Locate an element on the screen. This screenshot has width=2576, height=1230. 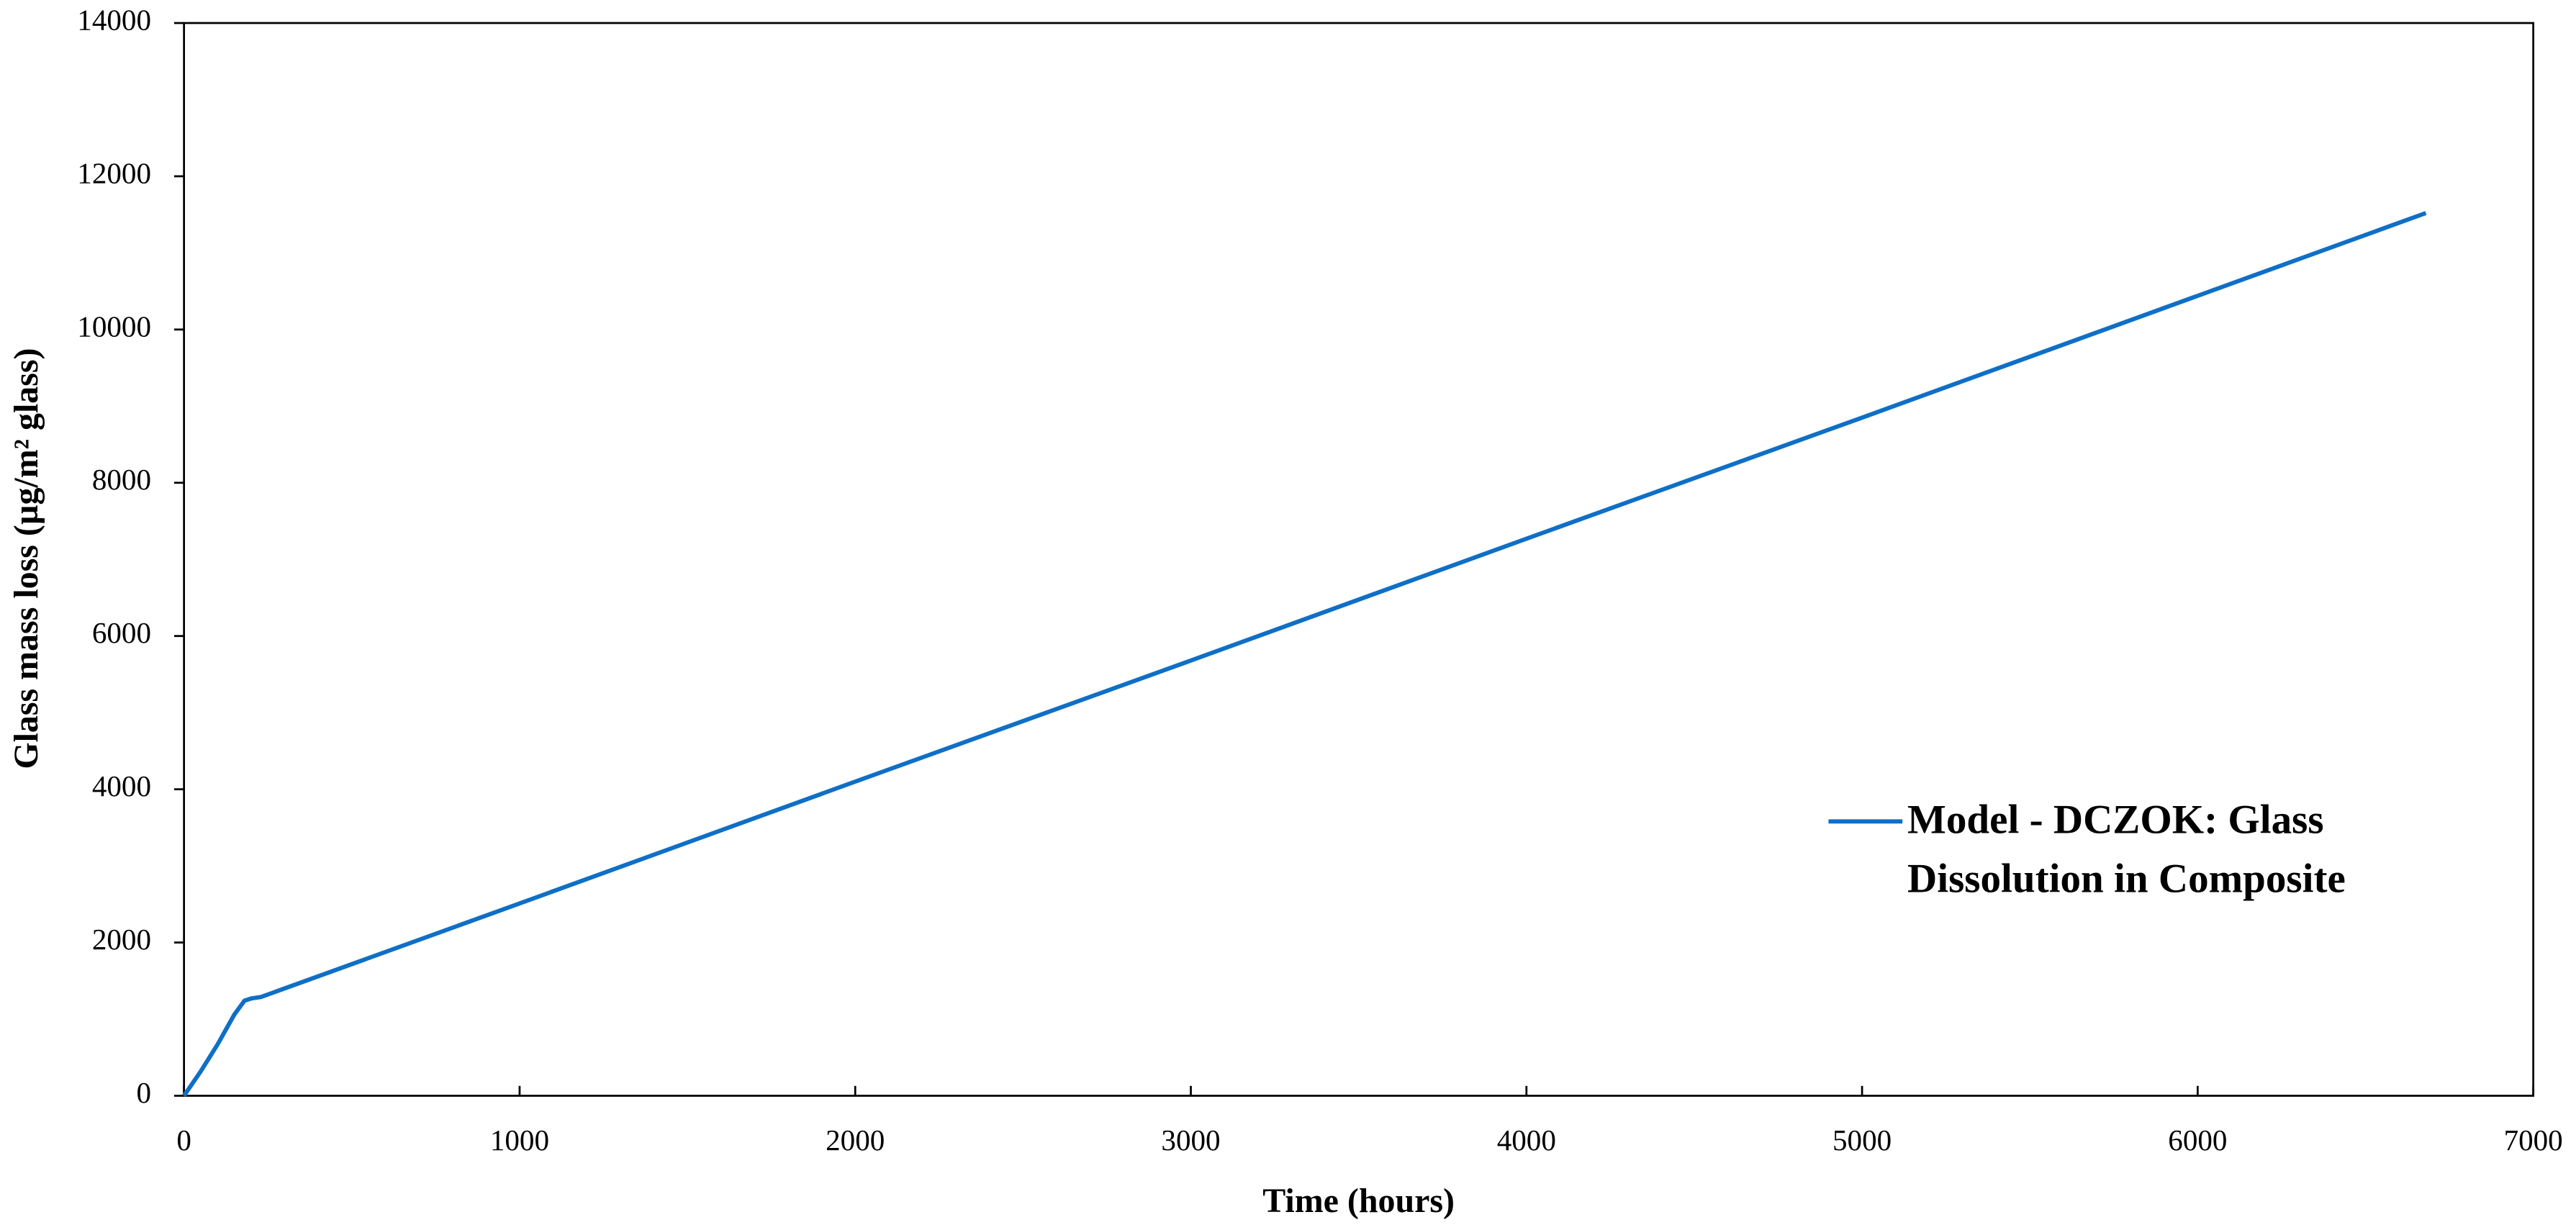
y-tick-label: 0 is located at coordinates (143, 1092).